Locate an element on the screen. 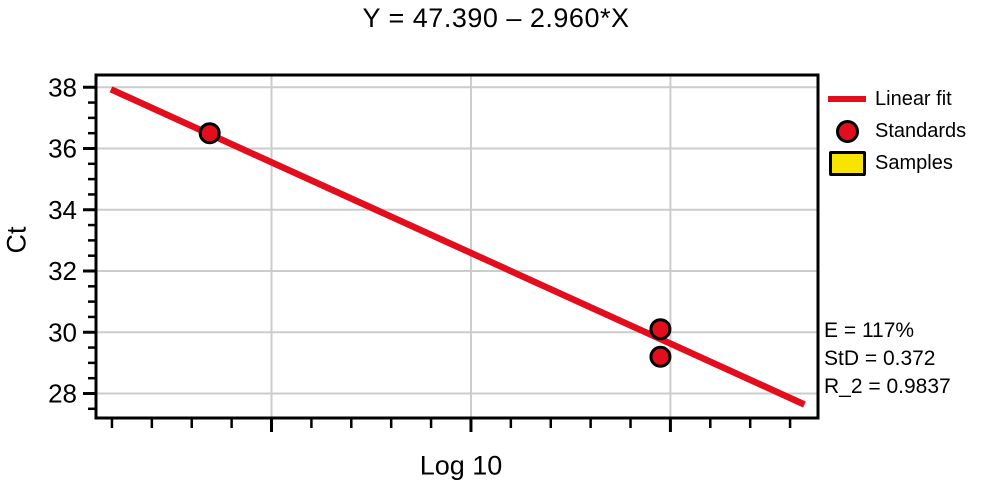 The image size is (992, 491). standards-marker-icon is located at coordinates (847, 131).